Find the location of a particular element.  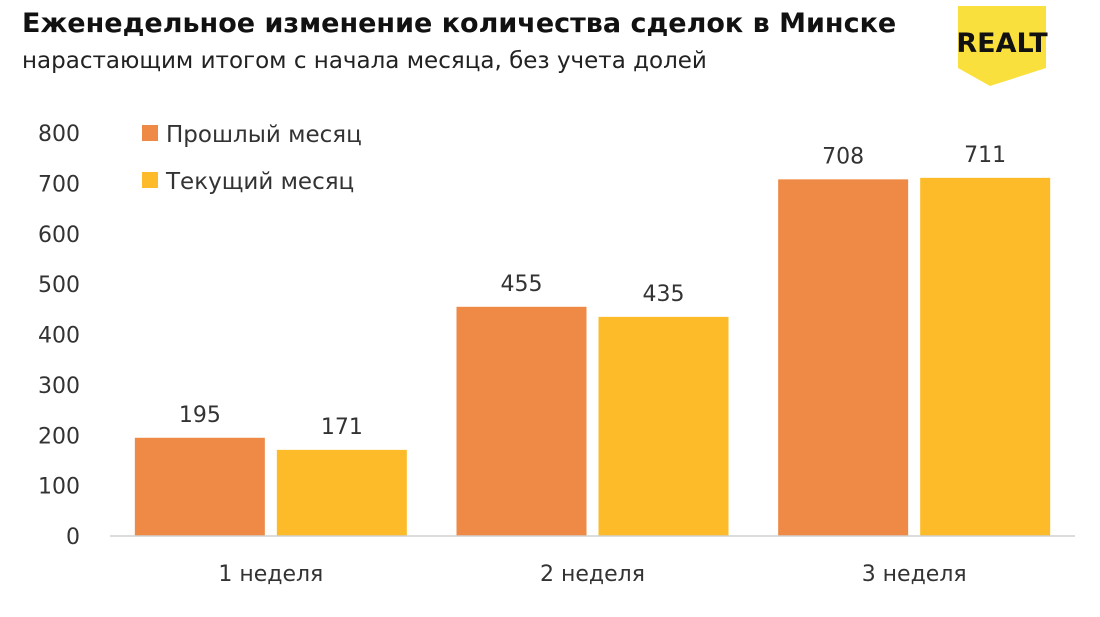

y-tick-label: 400 is located at coordinates (59, 336).